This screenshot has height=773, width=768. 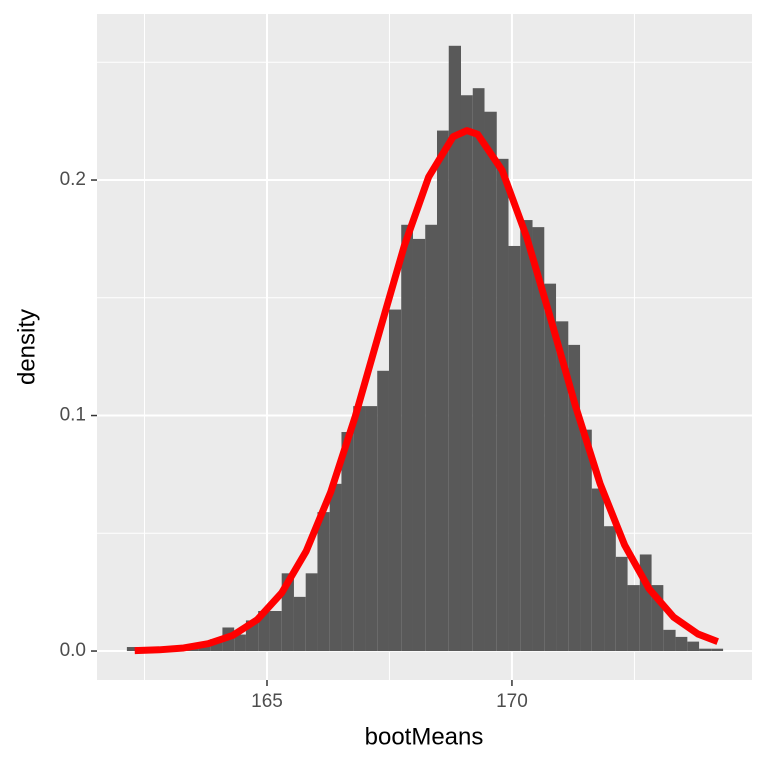 I want to click on x-axis-label: bootMeans, so click(x=424, y=736).